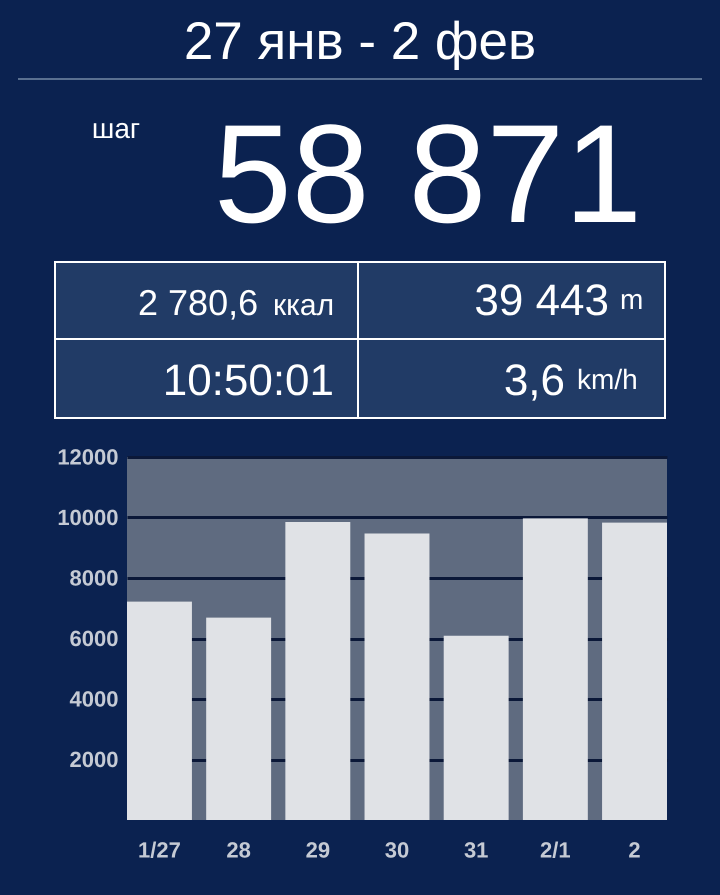  Describe the element at coordinates (397, 850) in the screenshot. I see `x-tick-label: 30` at that location.